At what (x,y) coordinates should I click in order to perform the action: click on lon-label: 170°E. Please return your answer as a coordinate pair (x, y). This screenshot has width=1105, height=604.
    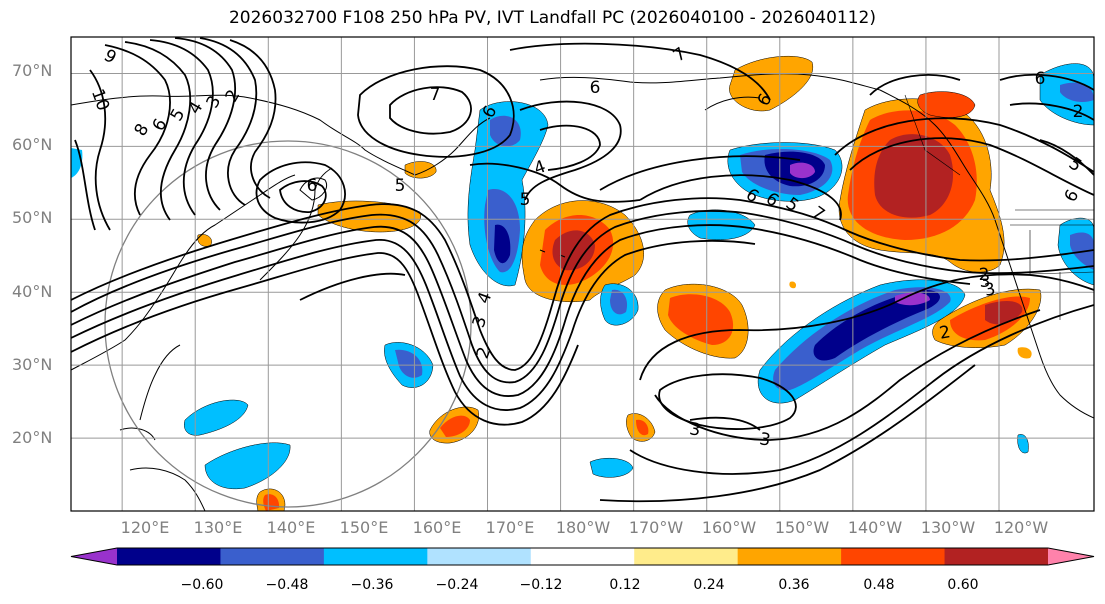
    Looking at the image, I should click on (510, 527).